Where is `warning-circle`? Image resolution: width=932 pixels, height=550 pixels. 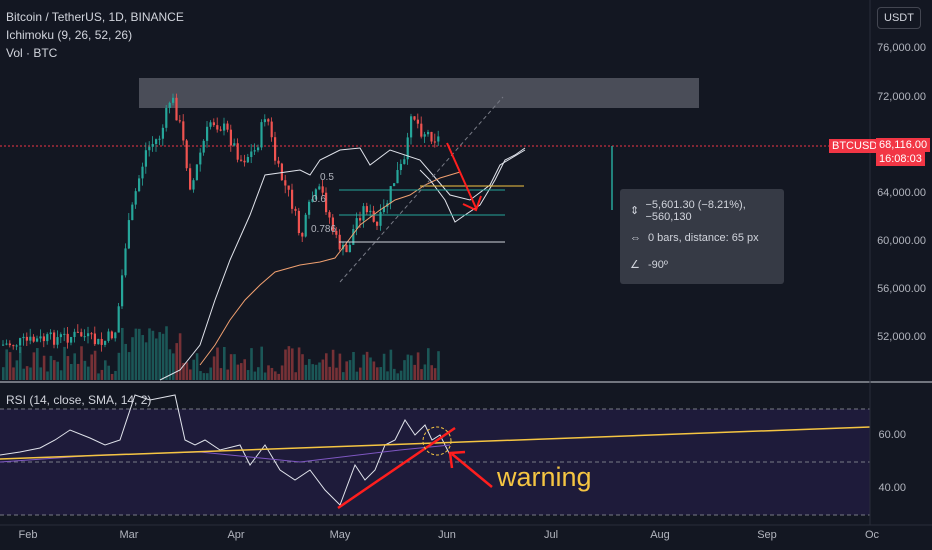 warning-circle is located at coordinates (437, 441).